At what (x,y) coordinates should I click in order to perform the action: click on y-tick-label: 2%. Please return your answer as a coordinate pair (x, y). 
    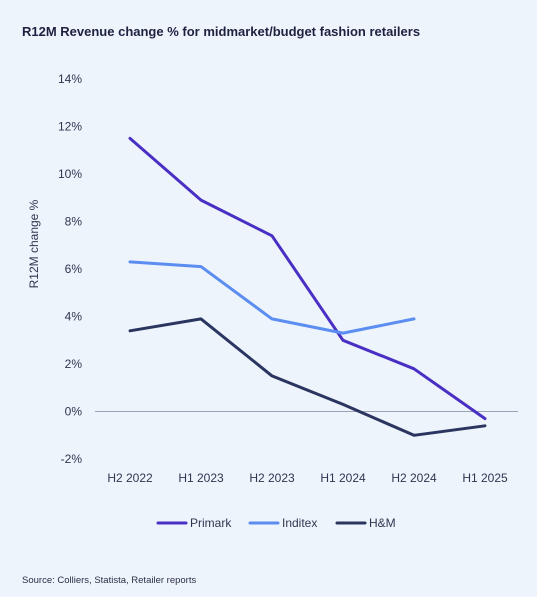
    Looking at the image, I should click on (74, 364).